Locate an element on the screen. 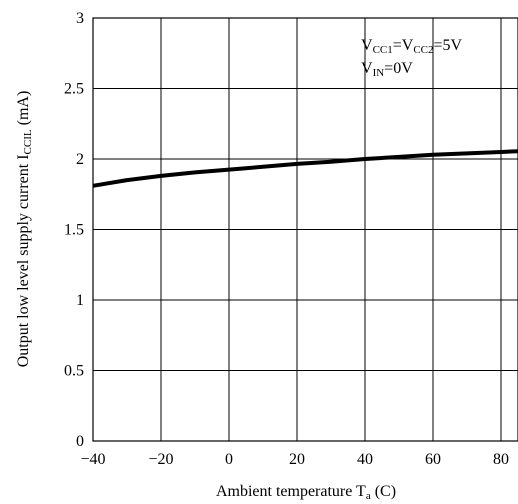 This screenshot has height=504, width=518. y-tick-label: 1 is located at coordinates (80, 300).